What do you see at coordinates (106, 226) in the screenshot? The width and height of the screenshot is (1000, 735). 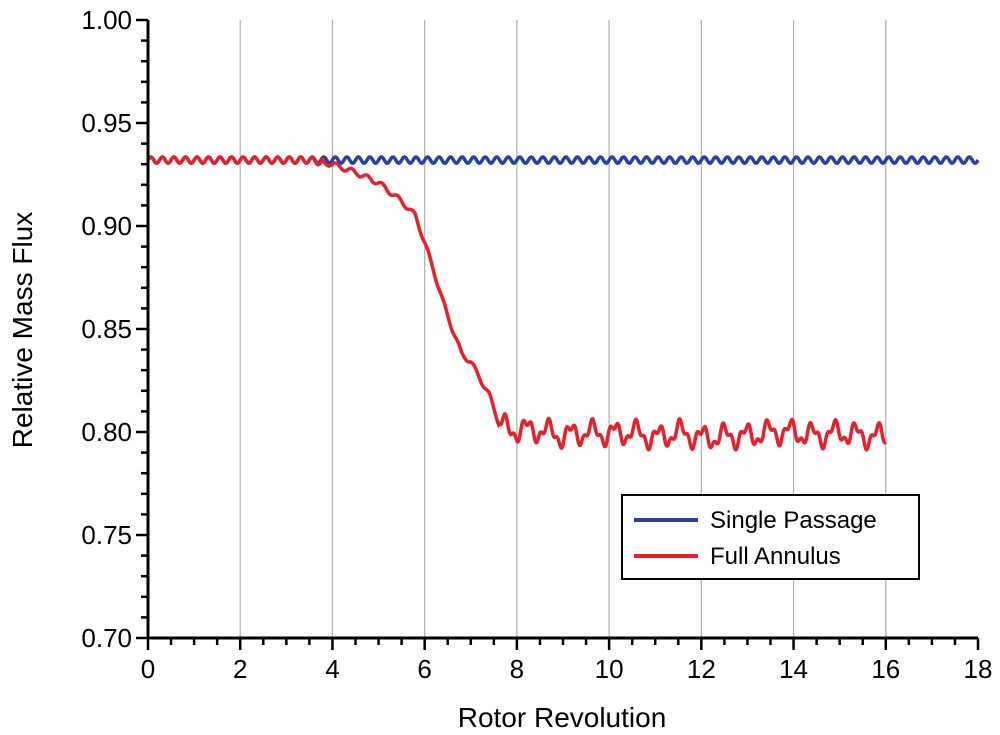 I see `y-tick-label: 0.90` at bounding box center [106, 226].